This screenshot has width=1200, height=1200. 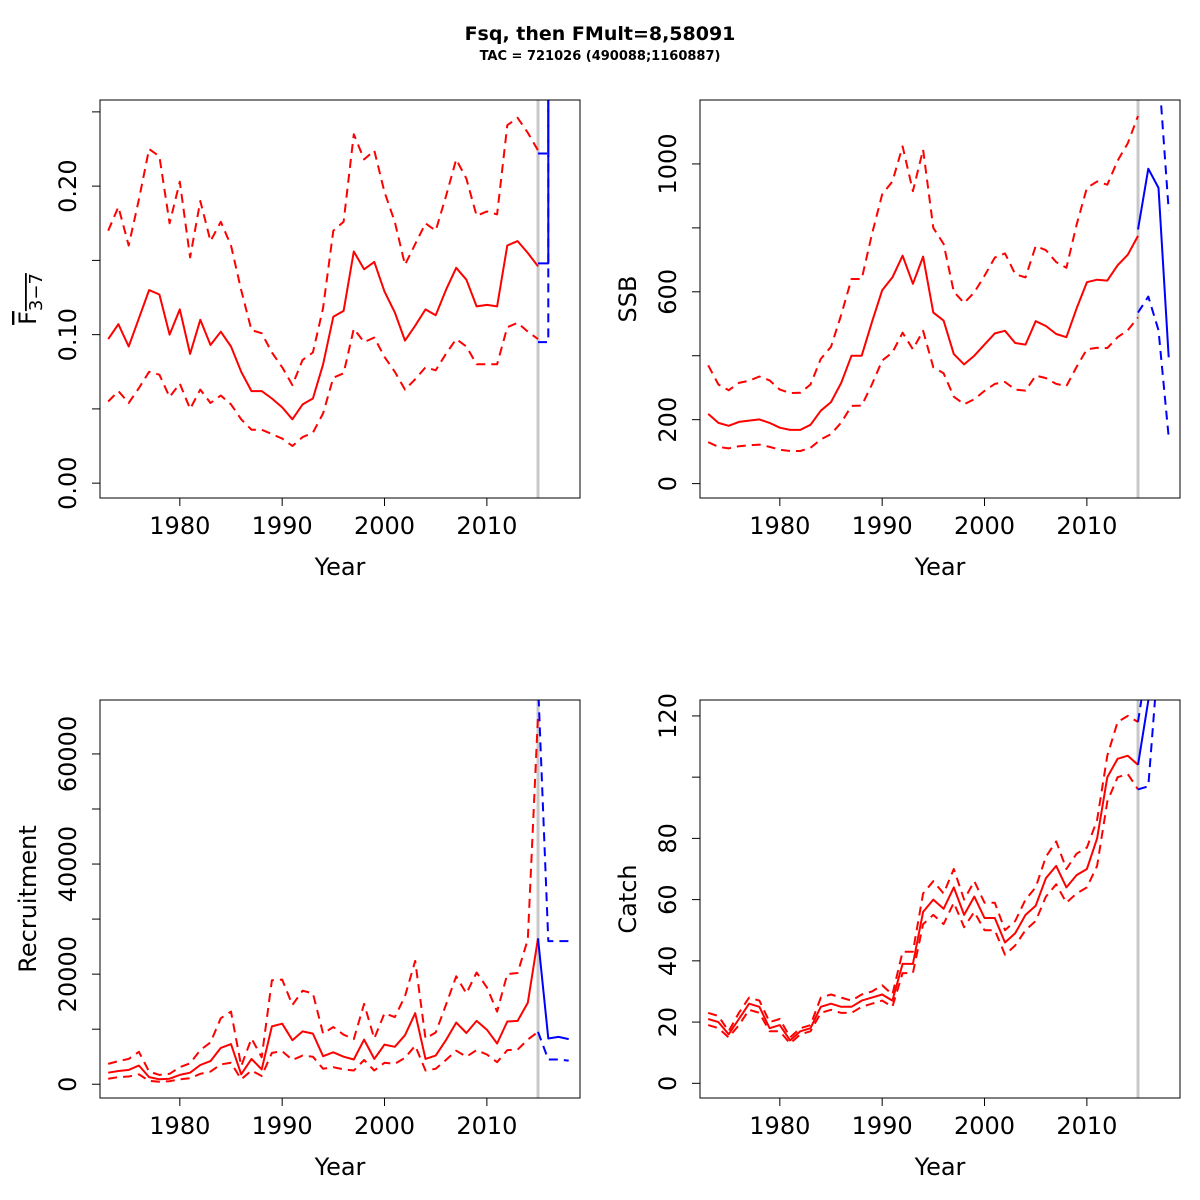 I want to click on fbar-history-estimate-line, so click(x=323, y=330).